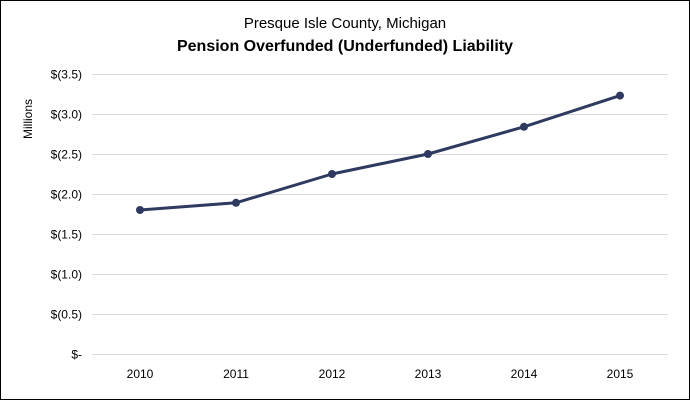 This screenshot has height=400, width=690. Describe the element at coordinates (140, 374) in the screenshot. I see `x-tick-label: 2010` at that location.